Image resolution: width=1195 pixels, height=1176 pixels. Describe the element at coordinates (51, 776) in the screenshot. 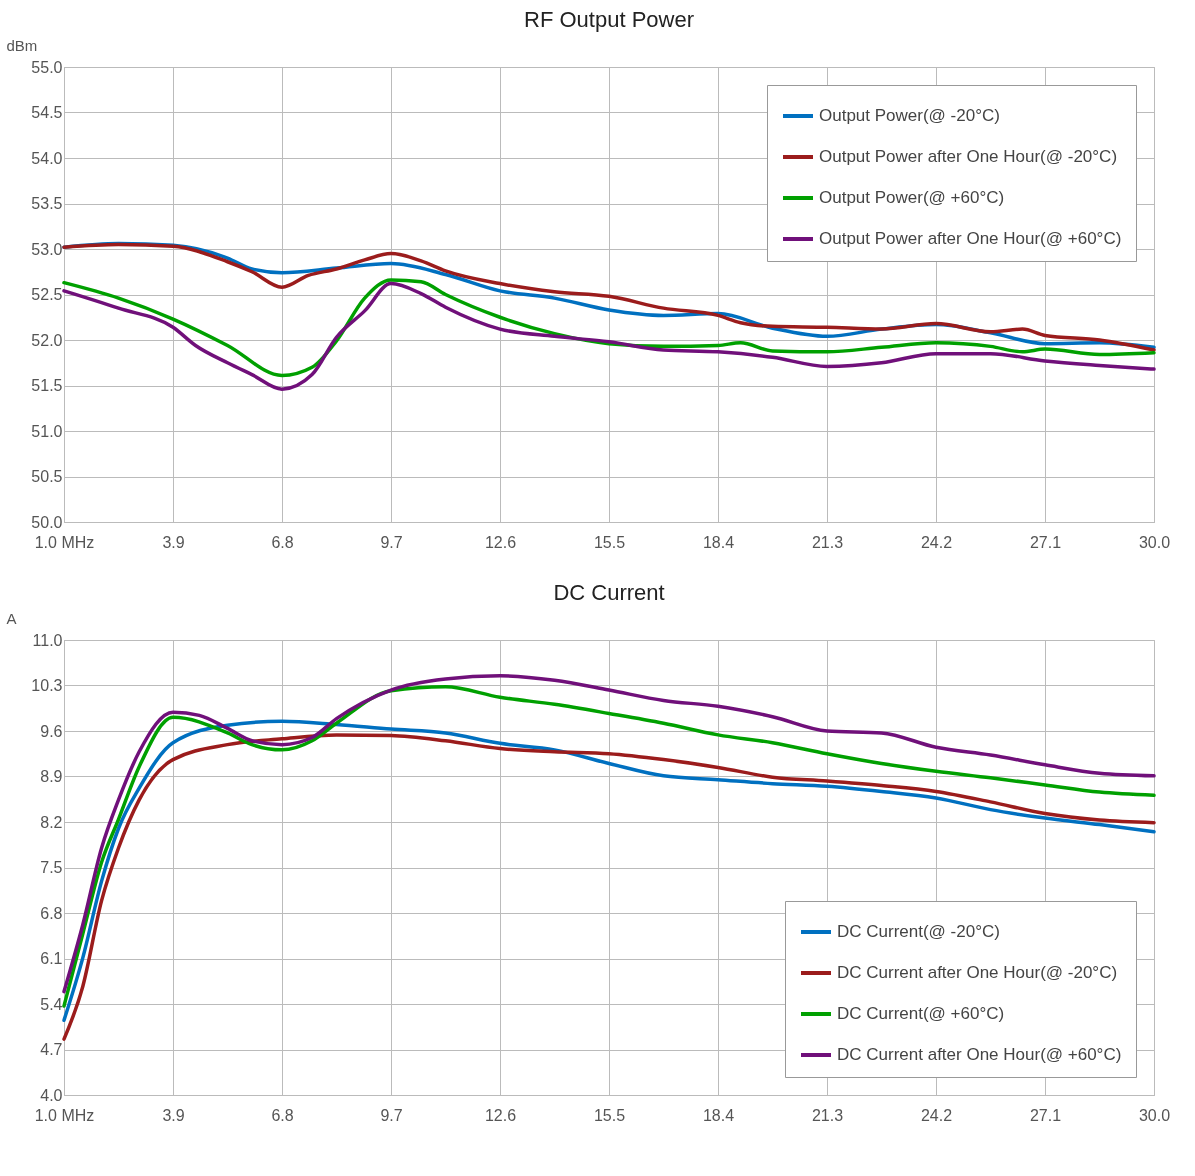

I see `y-tick-label: 8.9` at that location.